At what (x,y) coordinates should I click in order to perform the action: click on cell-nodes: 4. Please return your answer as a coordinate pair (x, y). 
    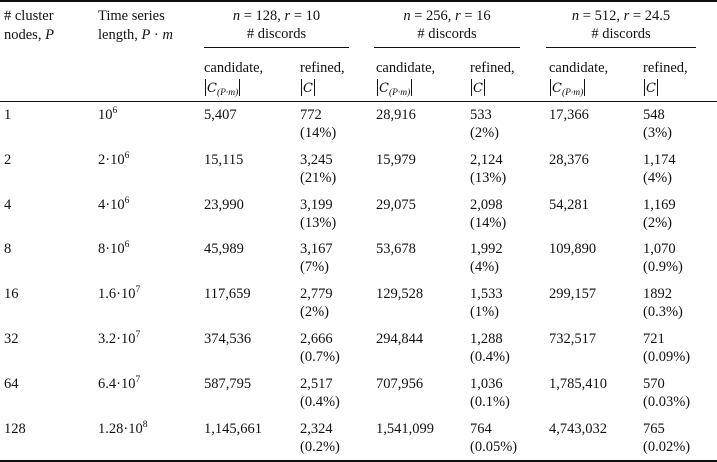
    Looking at the image, I should click on (8, 205).